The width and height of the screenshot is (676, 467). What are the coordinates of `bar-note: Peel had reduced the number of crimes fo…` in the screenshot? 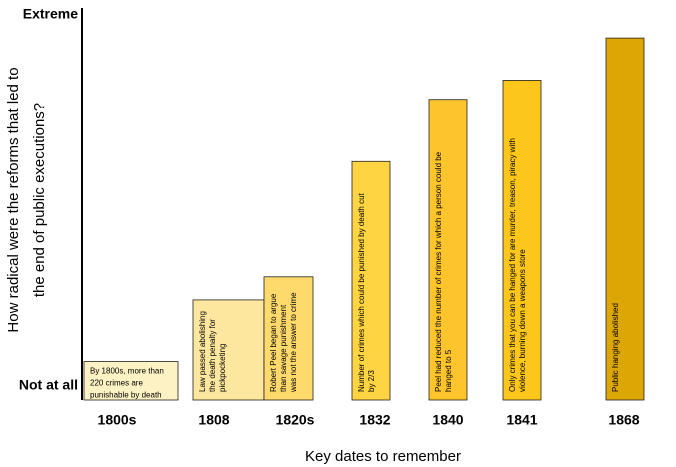 It's located at (438, 271).